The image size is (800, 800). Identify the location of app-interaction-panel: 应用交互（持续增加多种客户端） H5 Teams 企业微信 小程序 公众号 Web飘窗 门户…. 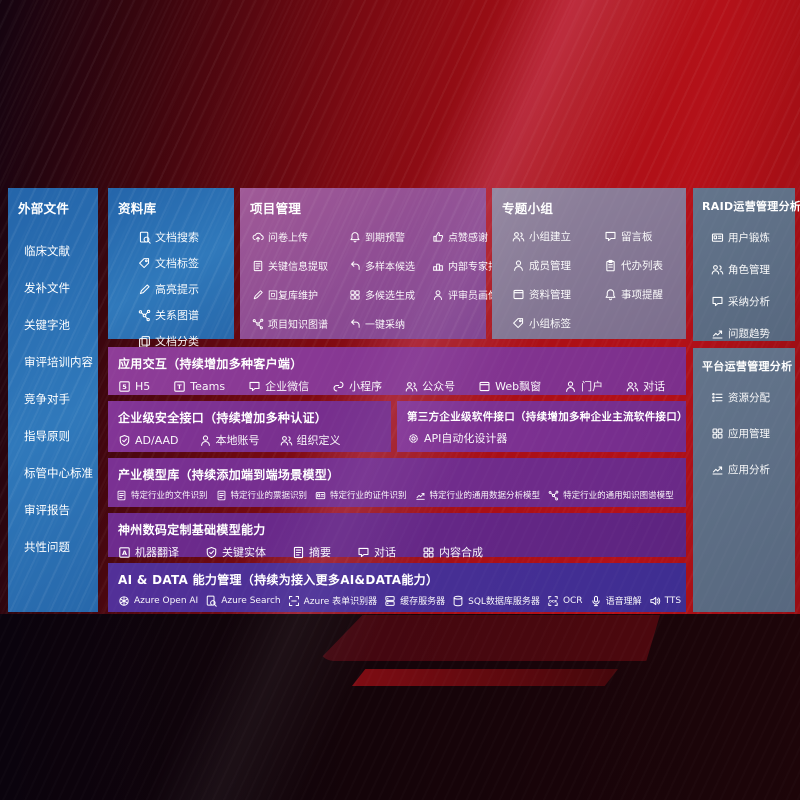
(397, 371).